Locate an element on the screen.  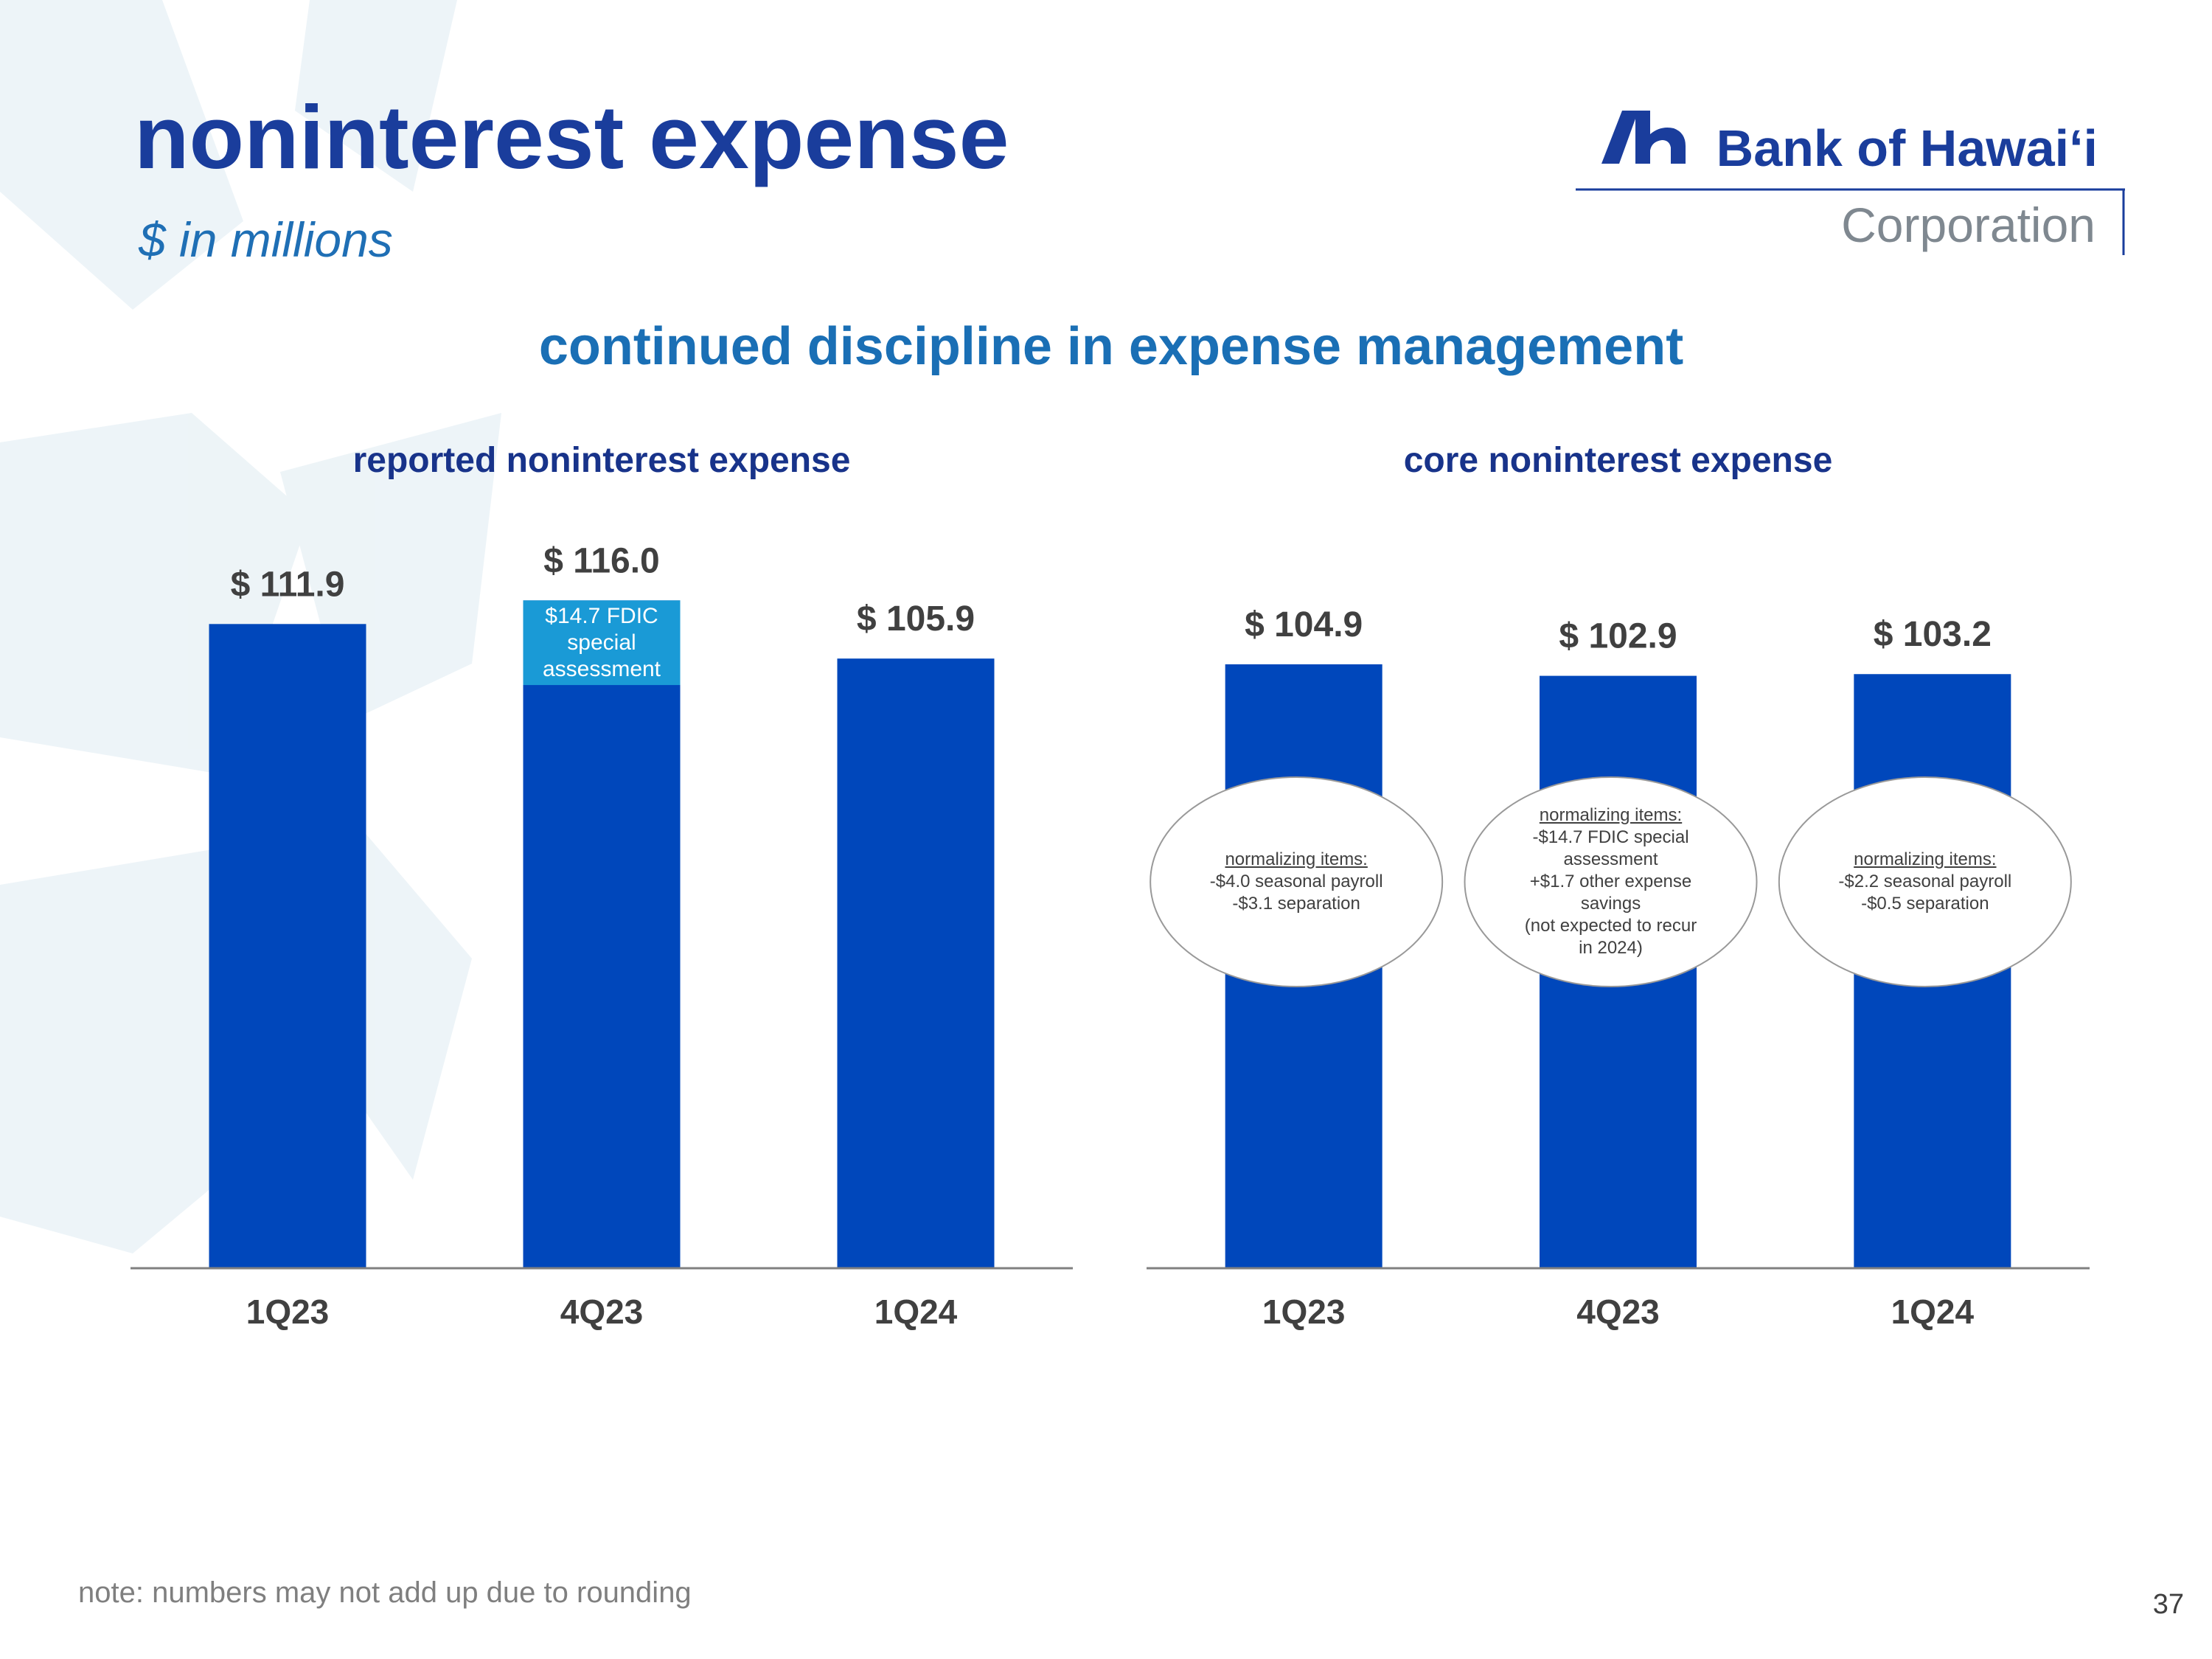
logo-name: Bank of Hawaiʻi is located at coordinates (1907, 148).